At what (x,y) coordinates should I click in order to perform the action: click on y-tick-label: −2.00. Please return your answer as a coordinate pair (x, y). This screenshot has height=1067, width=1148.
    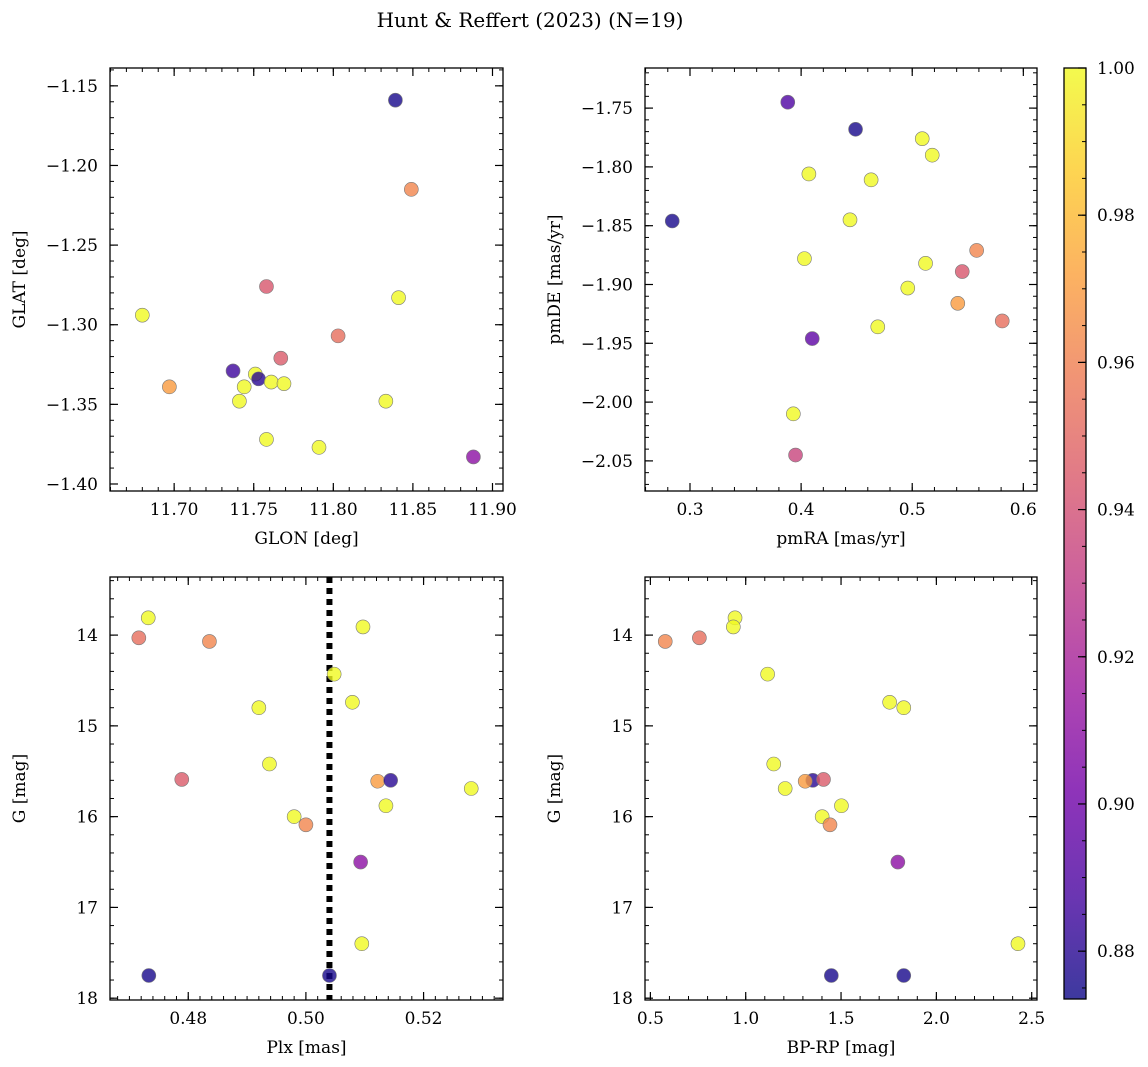
    Looking at the image, I should click on (607, 403).